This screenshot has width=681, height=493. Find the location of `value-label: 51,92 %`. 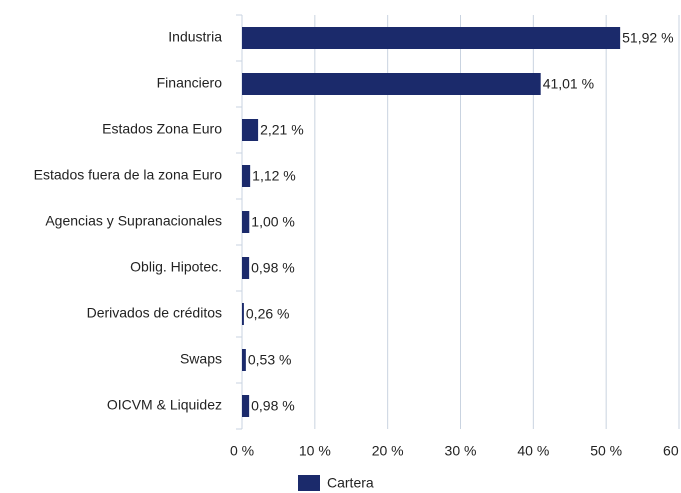

value-label: 51,92 % is located at coordinates (647, 38).